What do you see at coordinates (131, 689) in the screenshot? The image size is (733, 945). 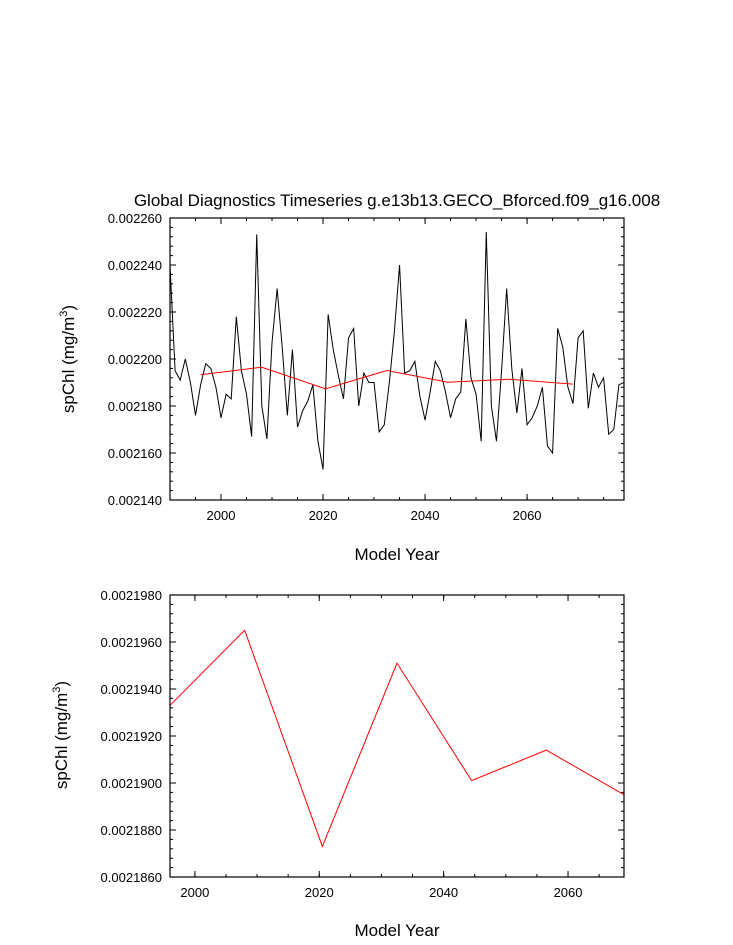 I see `bottom-ytick-label: 0.0021940` at bounding box center [131, 689].